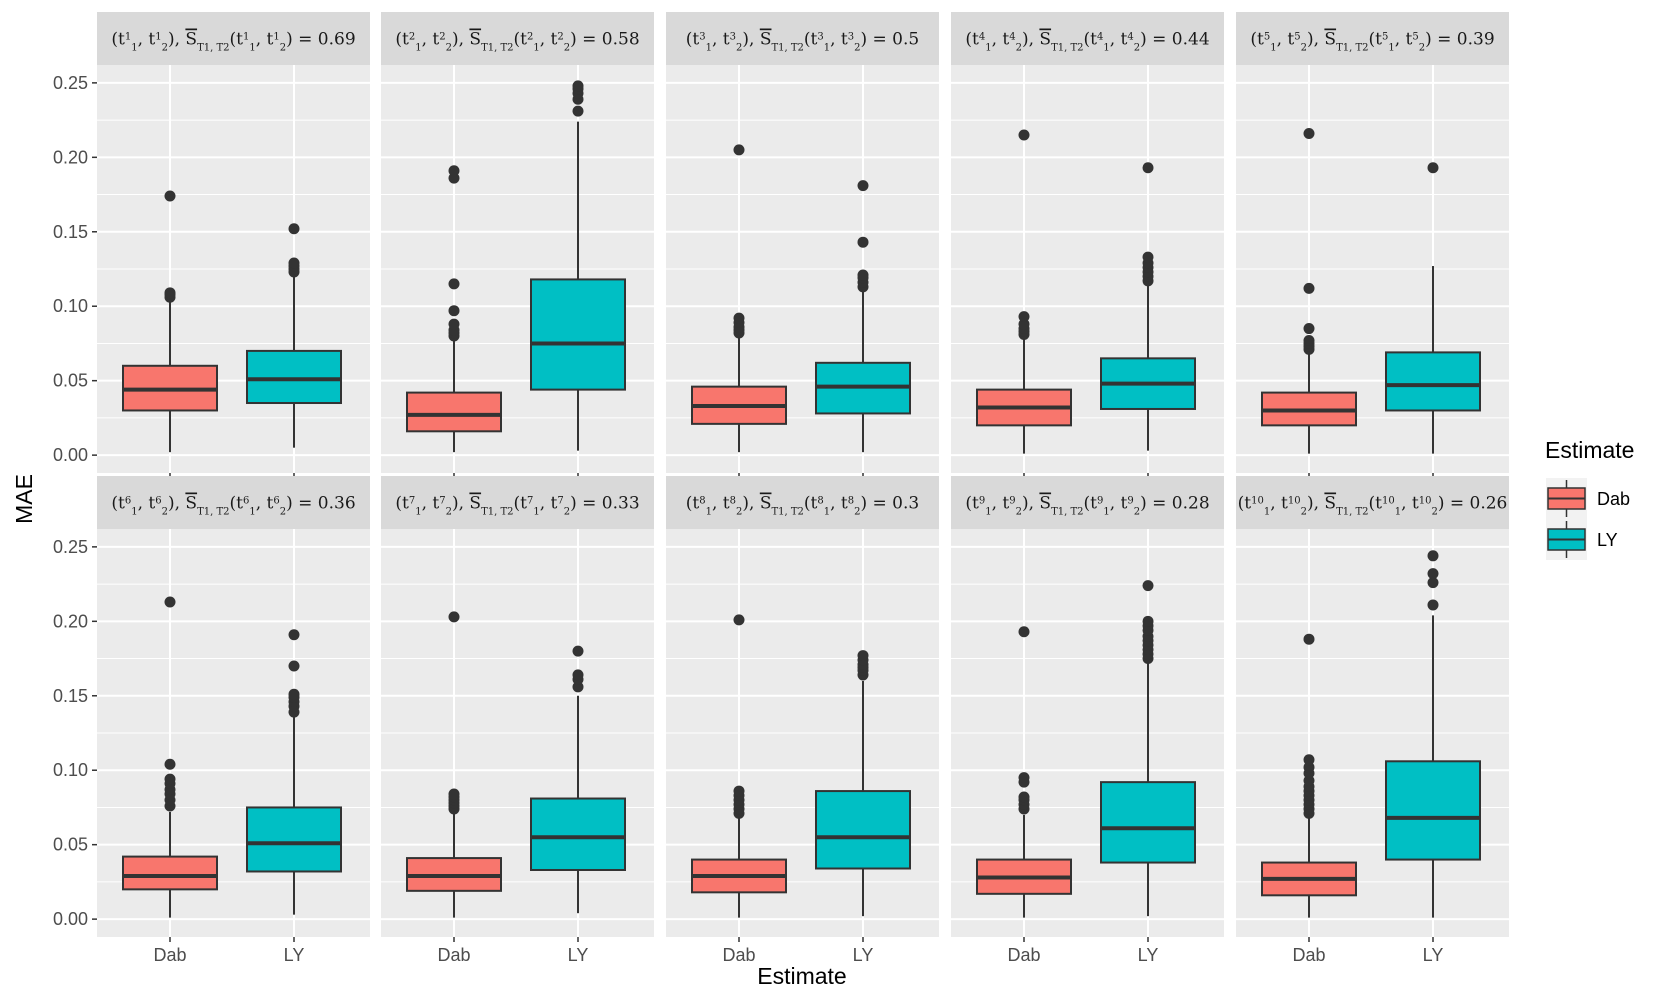  Describe the element at coordinates (1087, 506) in the screenshot. I see `strip-label: (t91, t92), ST1, T2(t91, t92) = 0.28` at that location.